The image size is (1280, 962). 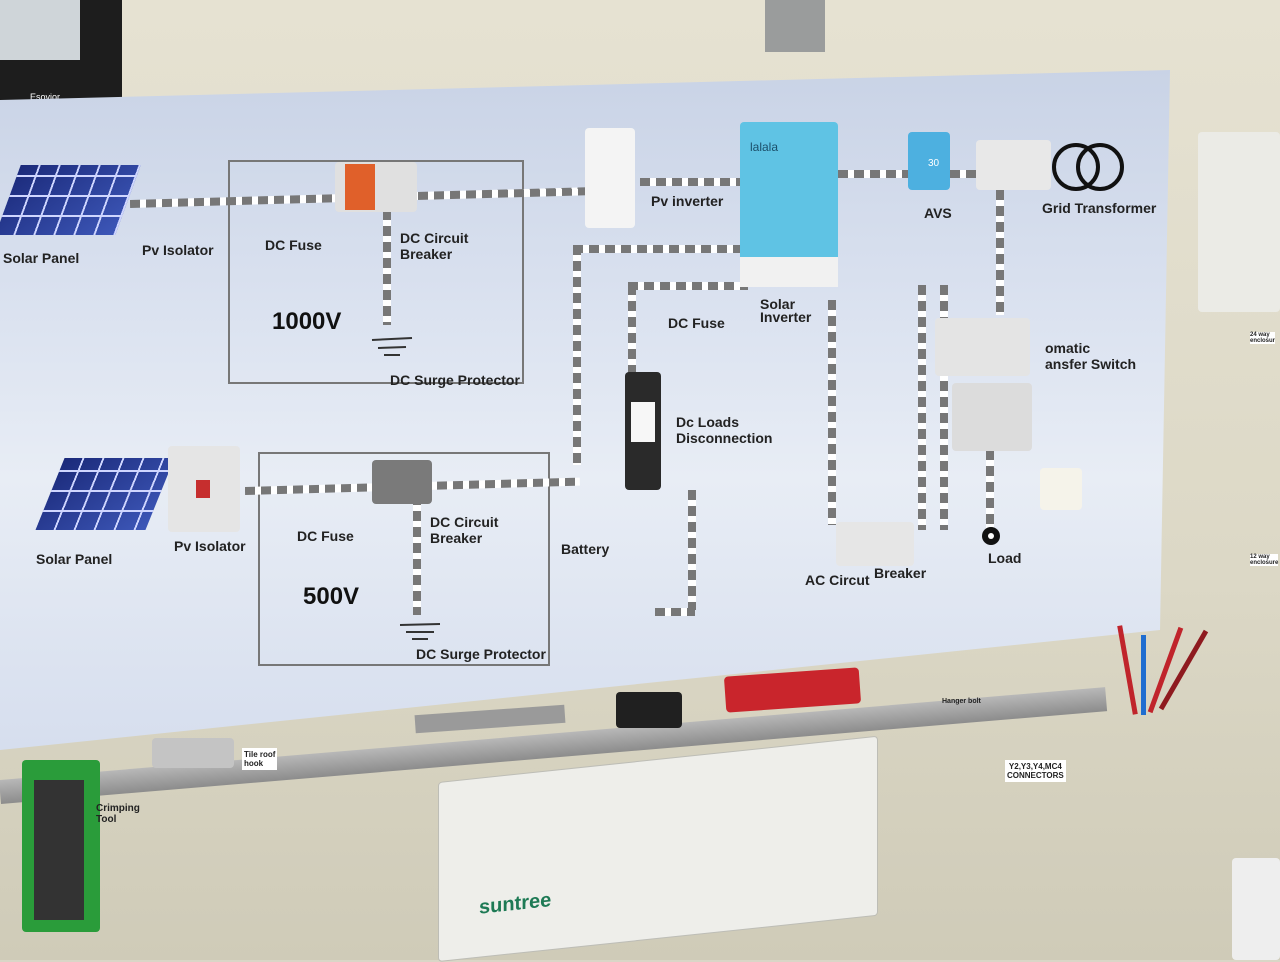 I want to click on wall-socket, so click(x=1061, y=489).